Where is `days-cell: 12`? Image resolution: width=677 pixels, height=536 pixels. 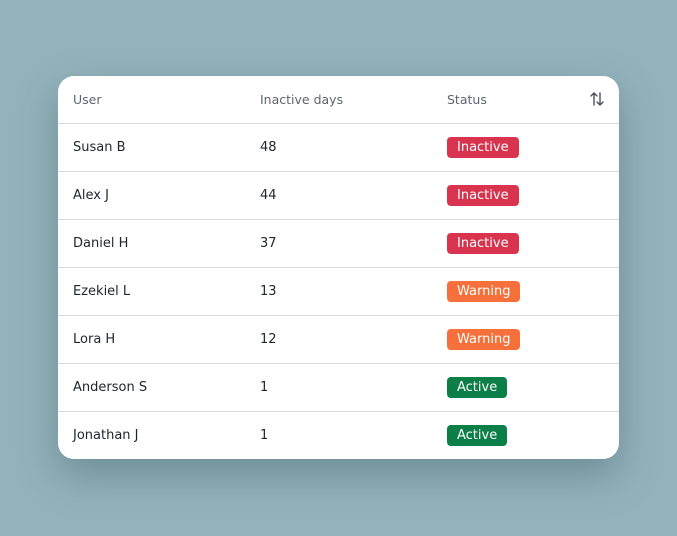 days-cell: 12 is located at coordinates (268, 339).